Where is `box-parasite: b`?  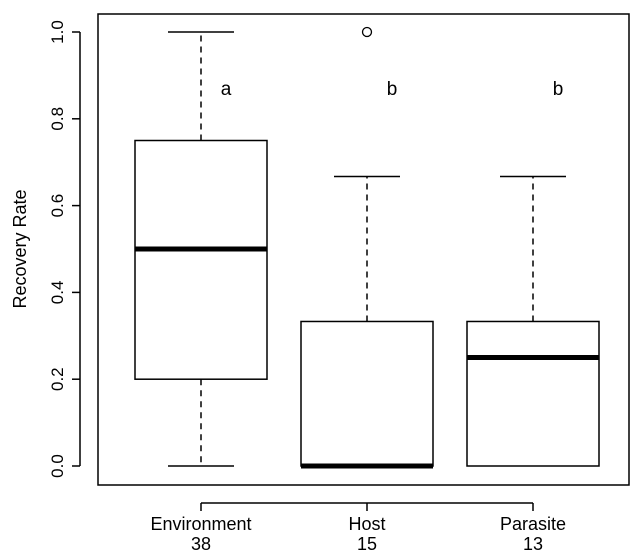
box-parasite: b is located at coordinates (533, 273).